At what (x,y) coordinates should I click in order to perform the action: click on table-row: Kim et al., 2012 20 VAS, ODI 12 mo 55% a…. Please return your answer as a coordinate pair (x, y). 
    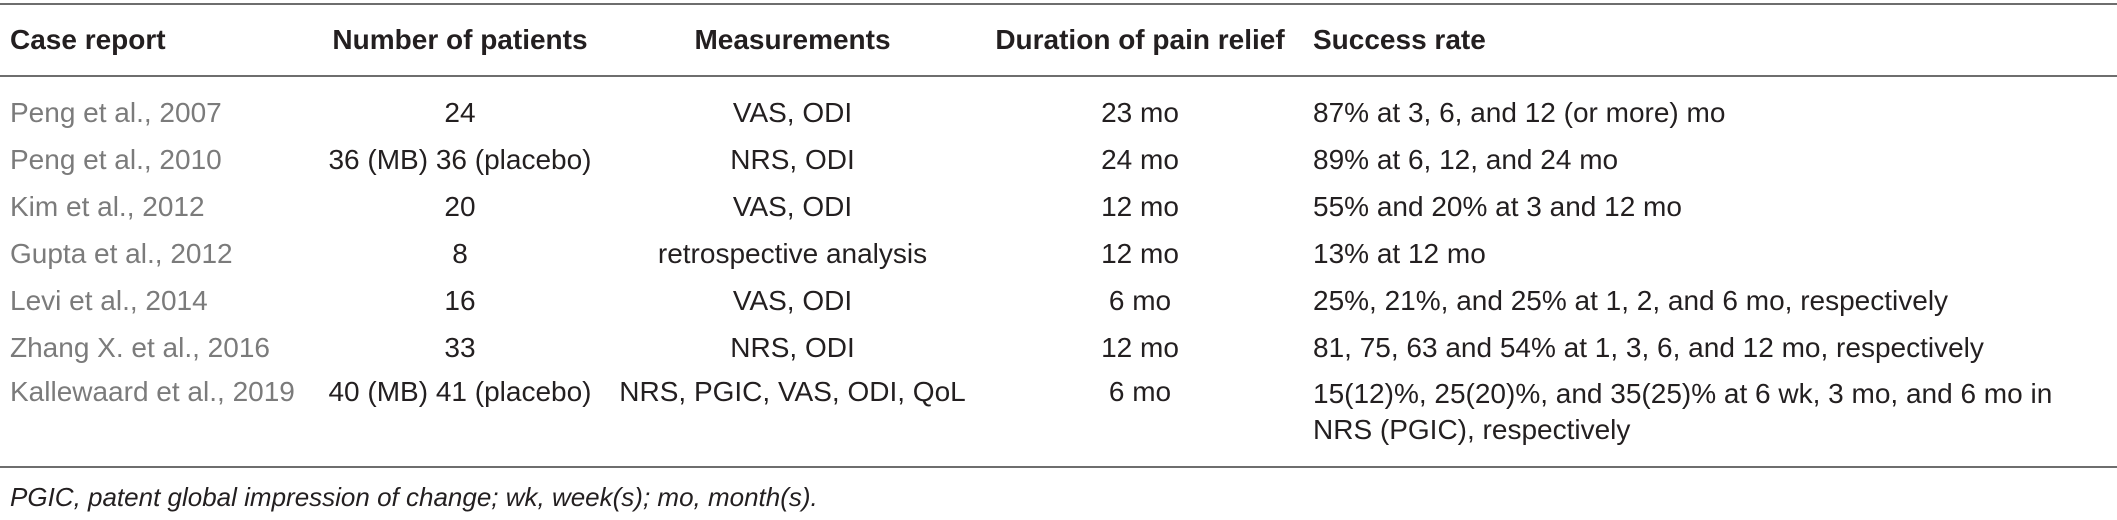
    Looking at the image, I should click on (1058, 206).